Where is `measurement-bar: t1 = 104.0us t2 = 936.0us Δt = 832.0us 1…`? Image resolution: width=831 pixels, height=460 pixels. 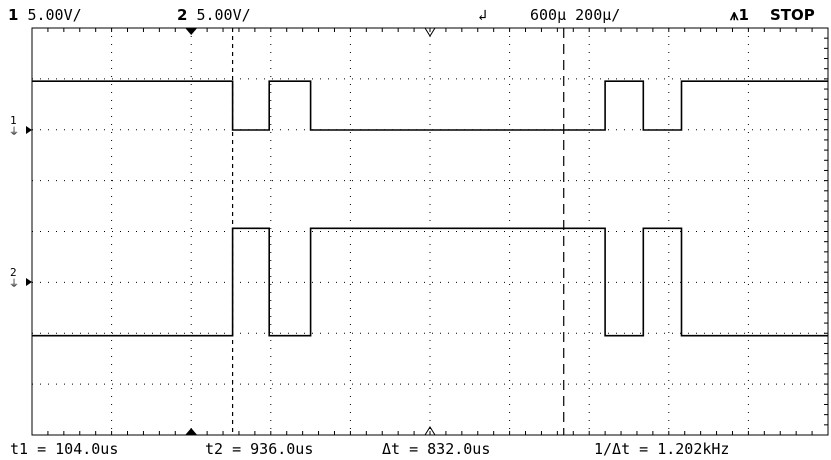 measurement-bar: t1 = 104.0us t2 = 936.0us Δt = 832.0us 1… is located at coordinates (415, 450).